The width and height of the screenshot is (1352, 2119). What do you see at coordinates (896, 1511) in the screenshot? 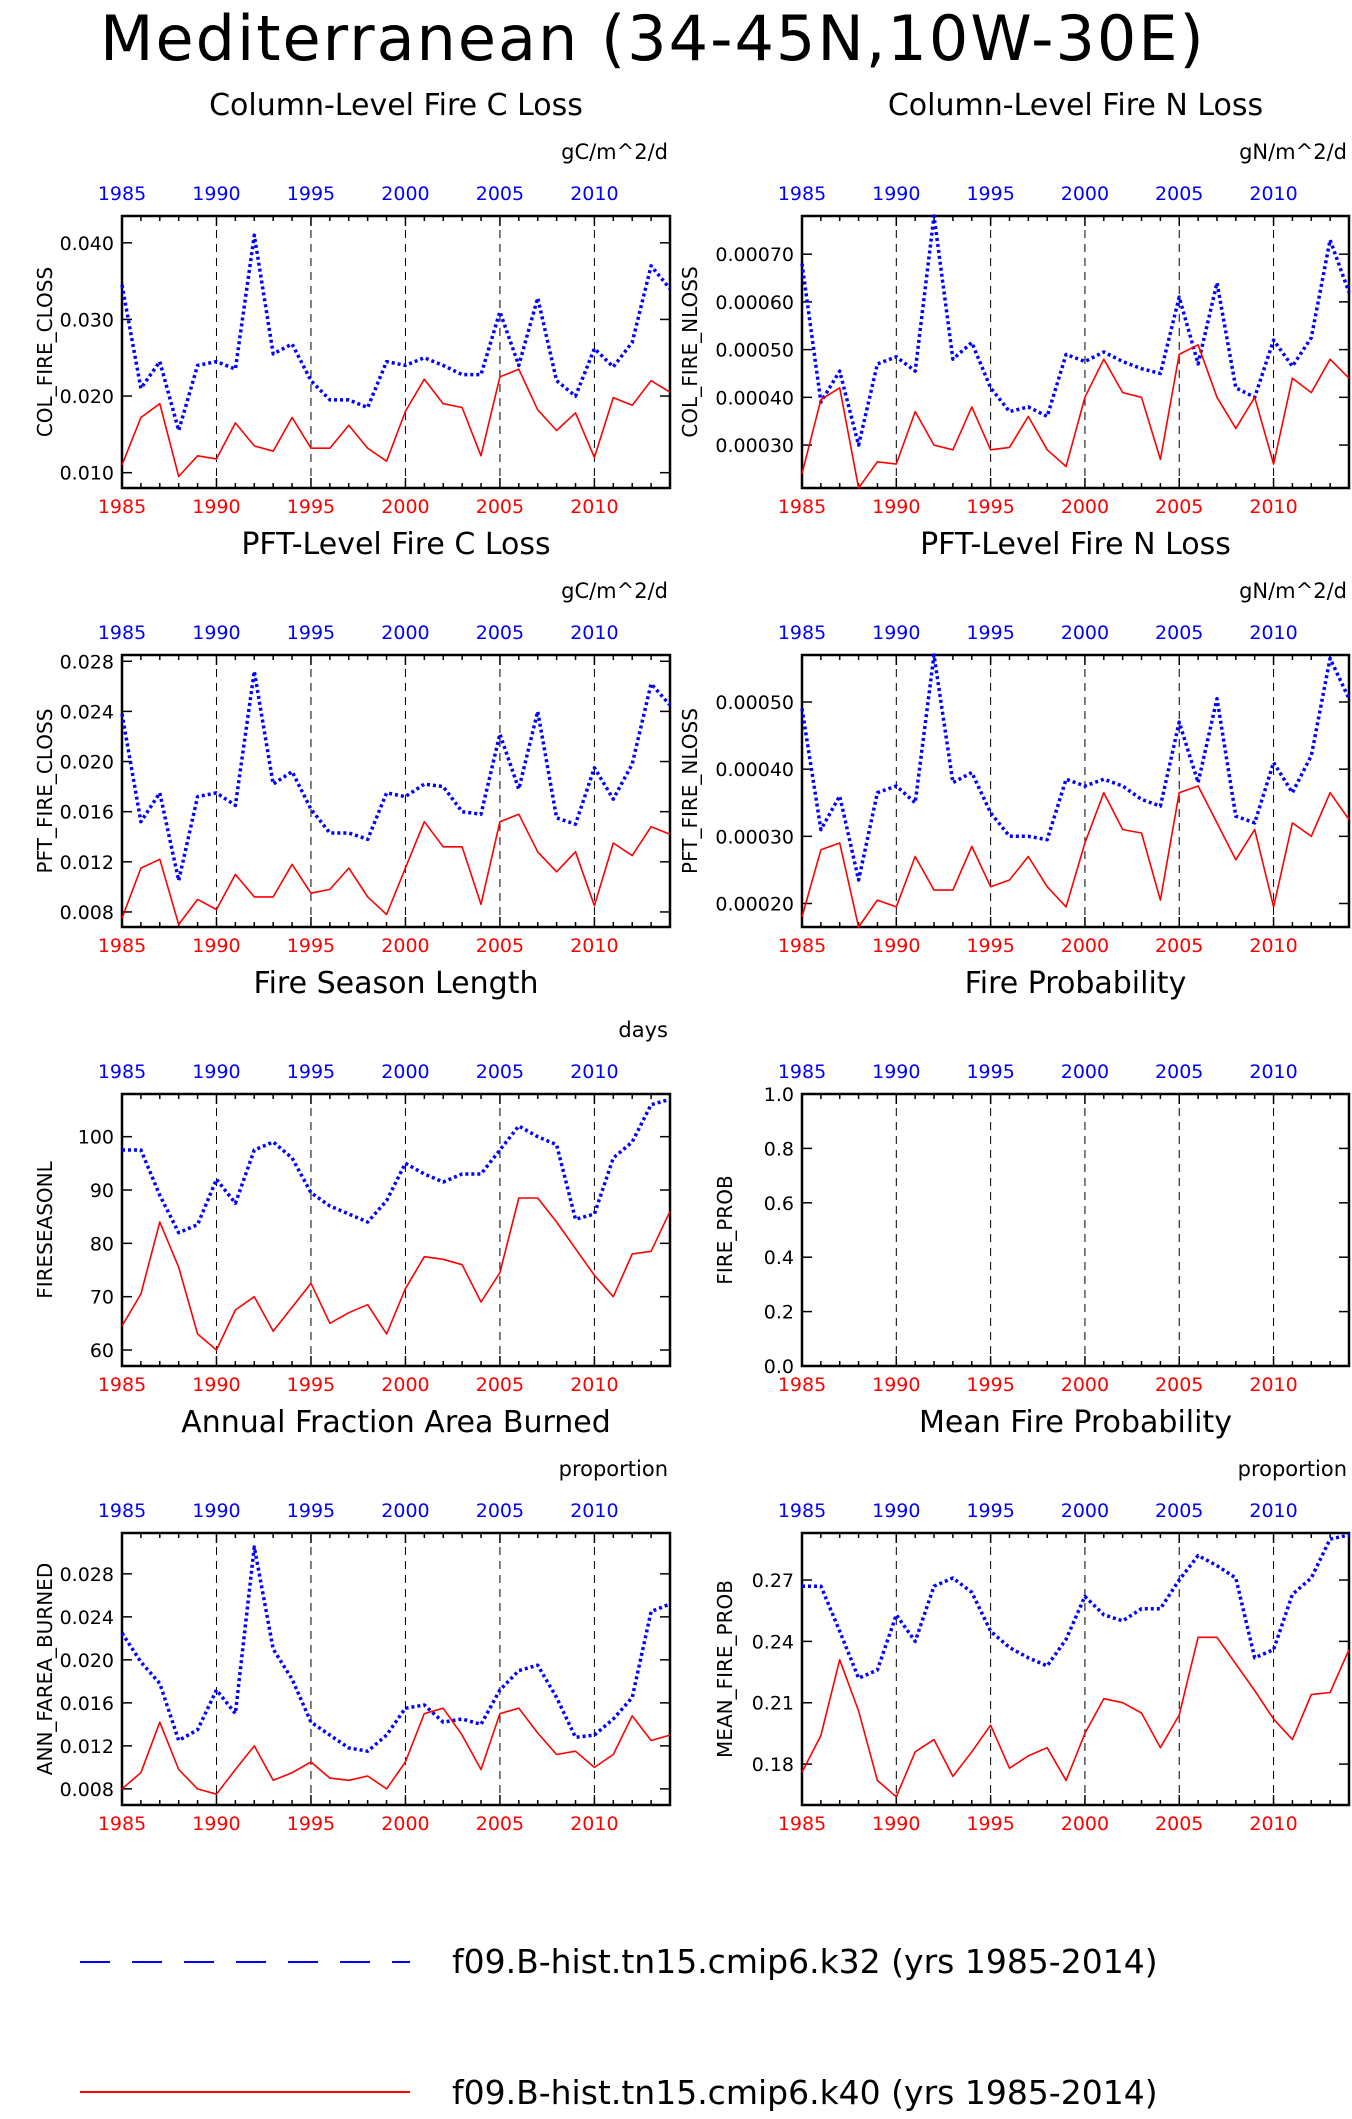
I see `panel8-xlabel-top-1990: 1990` at bounding box center [896, 1511].